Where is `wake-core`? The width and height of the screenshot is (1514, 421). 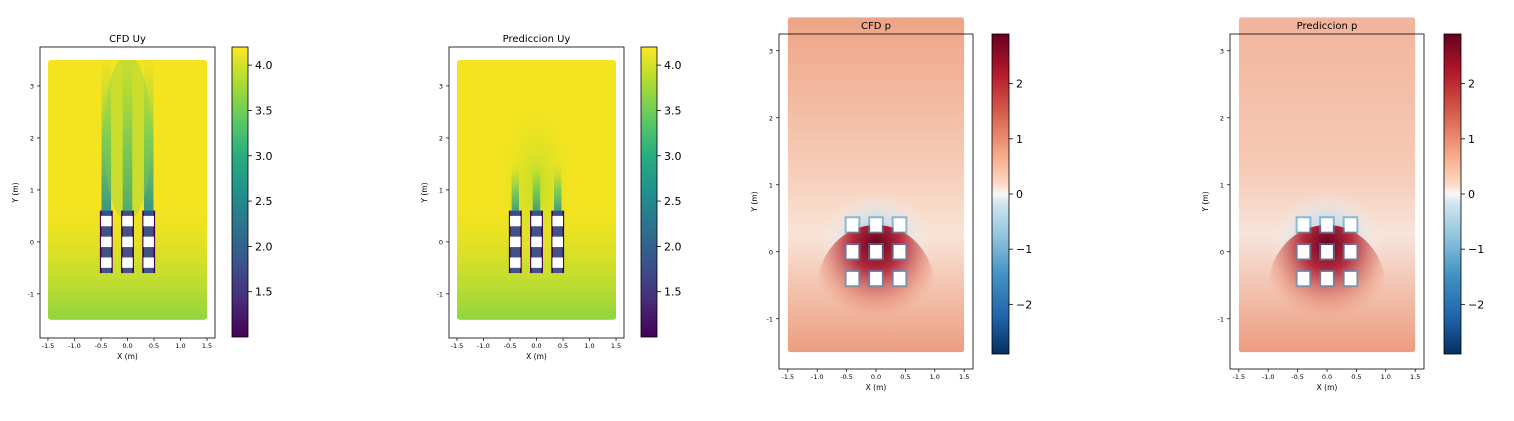 wake-core is located at coordinates (127, 140).